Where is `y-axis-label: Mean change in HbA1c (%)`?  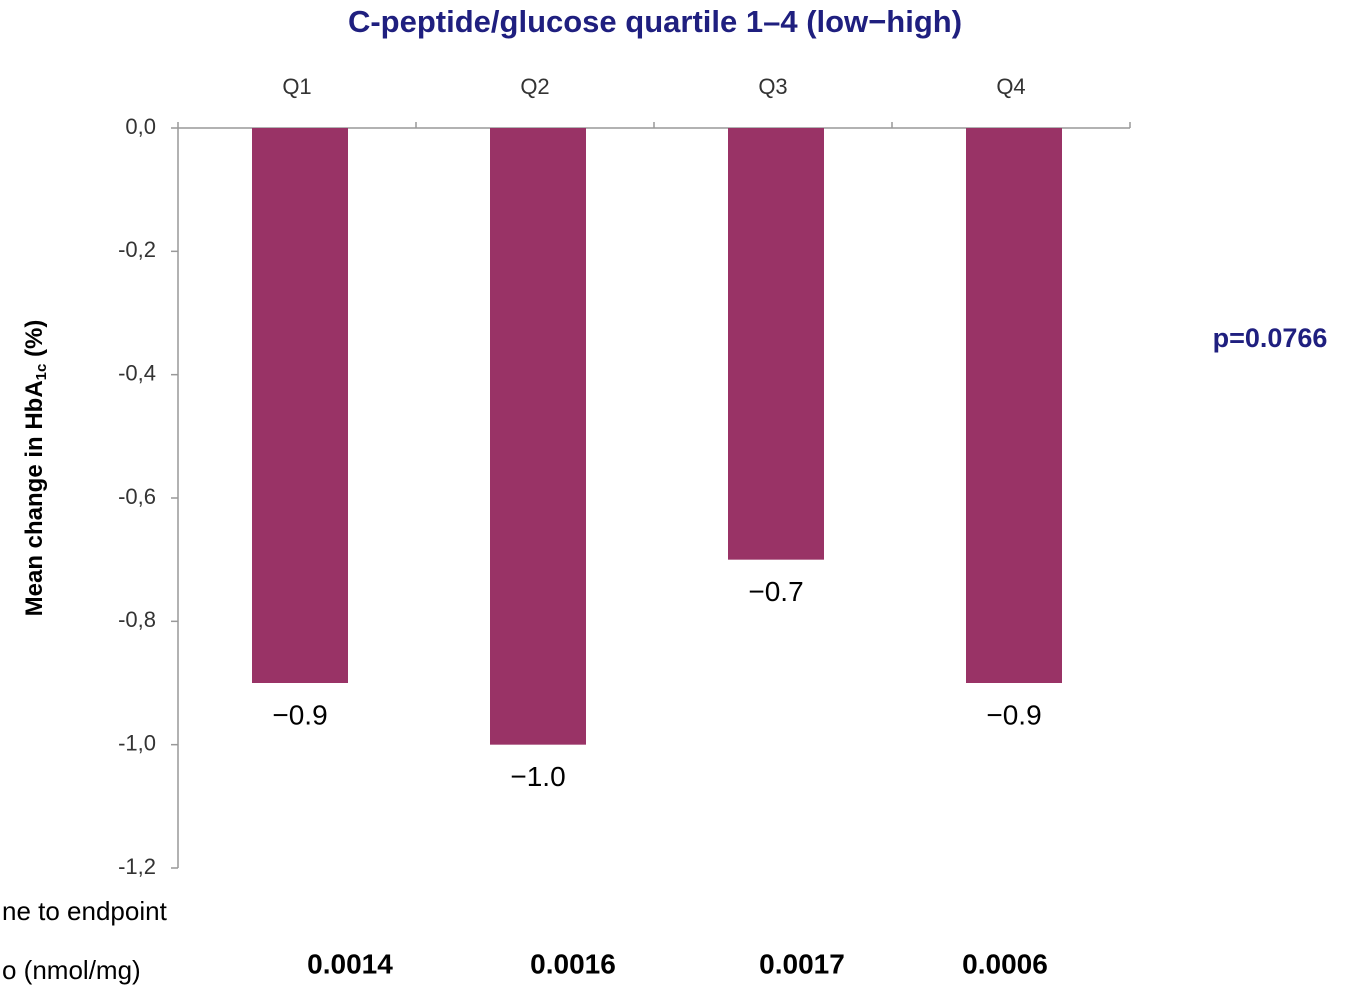 y-axis-label: Mean change in HbA1c (%) is located at coordinates (35, 468).